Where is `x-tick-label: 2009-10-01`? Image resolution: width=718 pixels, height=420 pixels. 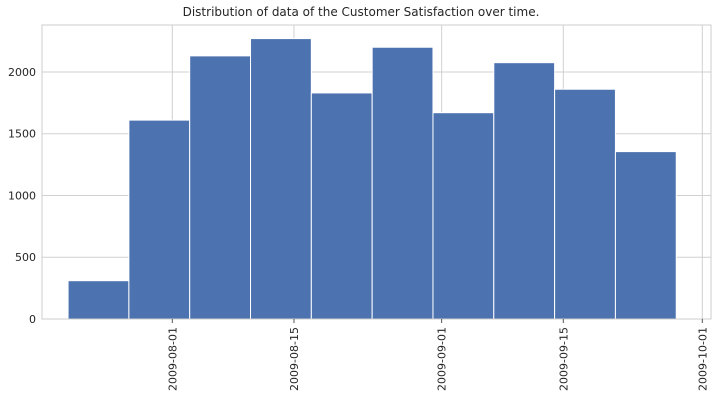 x-tick-label: 2009-10-01 is located at coordinates (702, 359).